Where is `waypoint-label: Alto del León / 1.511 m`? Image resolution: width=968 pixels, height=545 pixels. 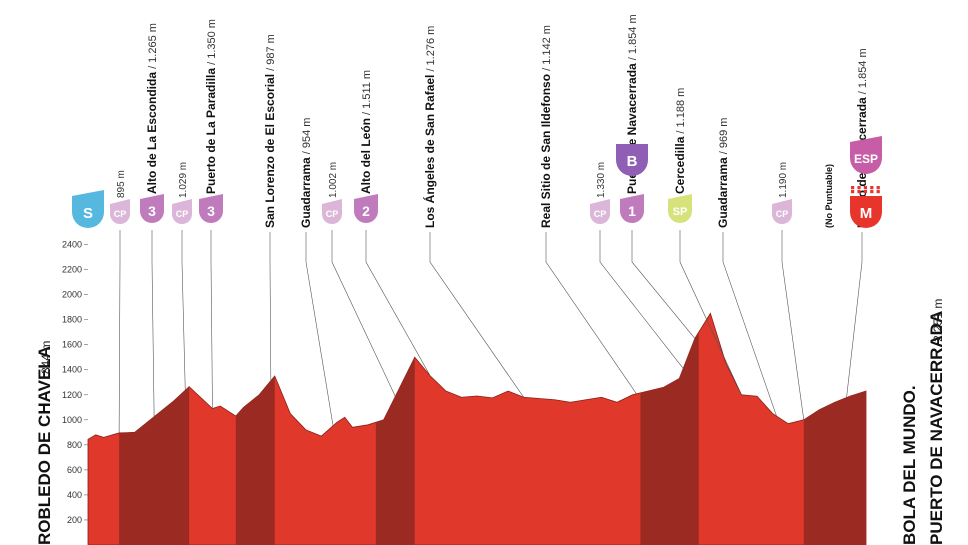
waypoint-label: Alto del León / 1.511 m is located at coordinates (366, 132).